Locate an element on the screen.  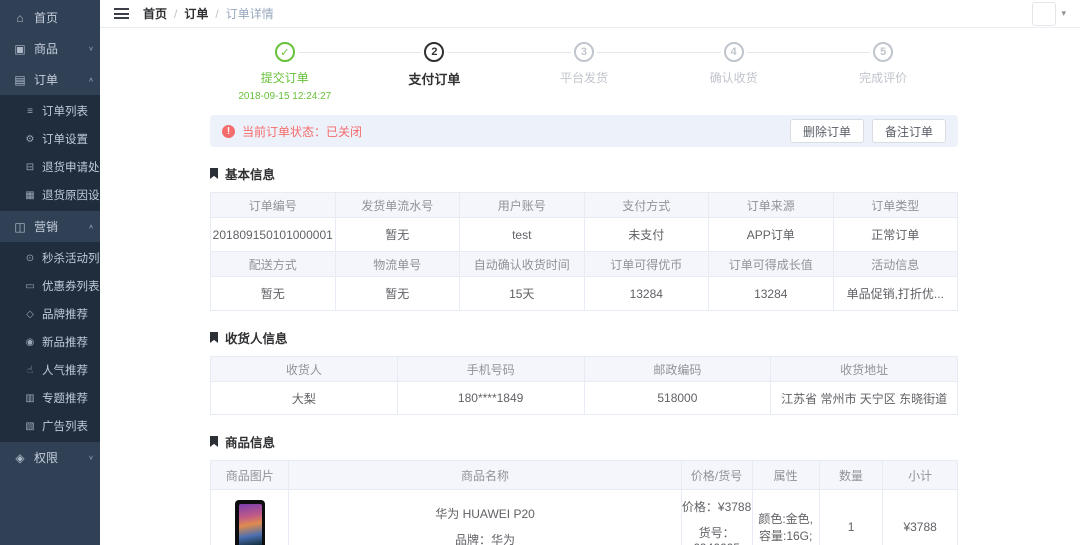
step-number: 4 is located at coordinates (733, 52).